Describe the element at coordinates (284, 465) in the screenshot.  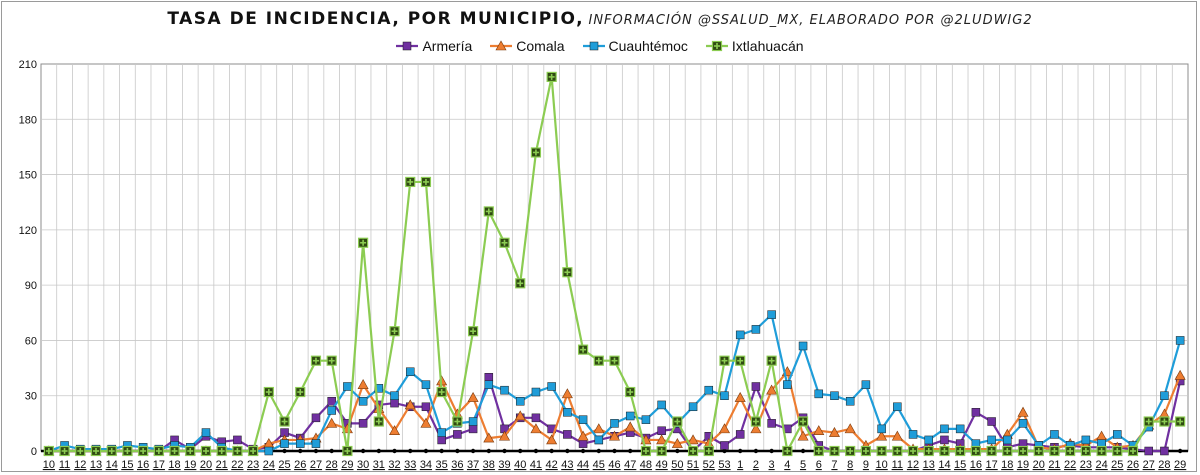
I see `x-tick-label: 25` at that location.